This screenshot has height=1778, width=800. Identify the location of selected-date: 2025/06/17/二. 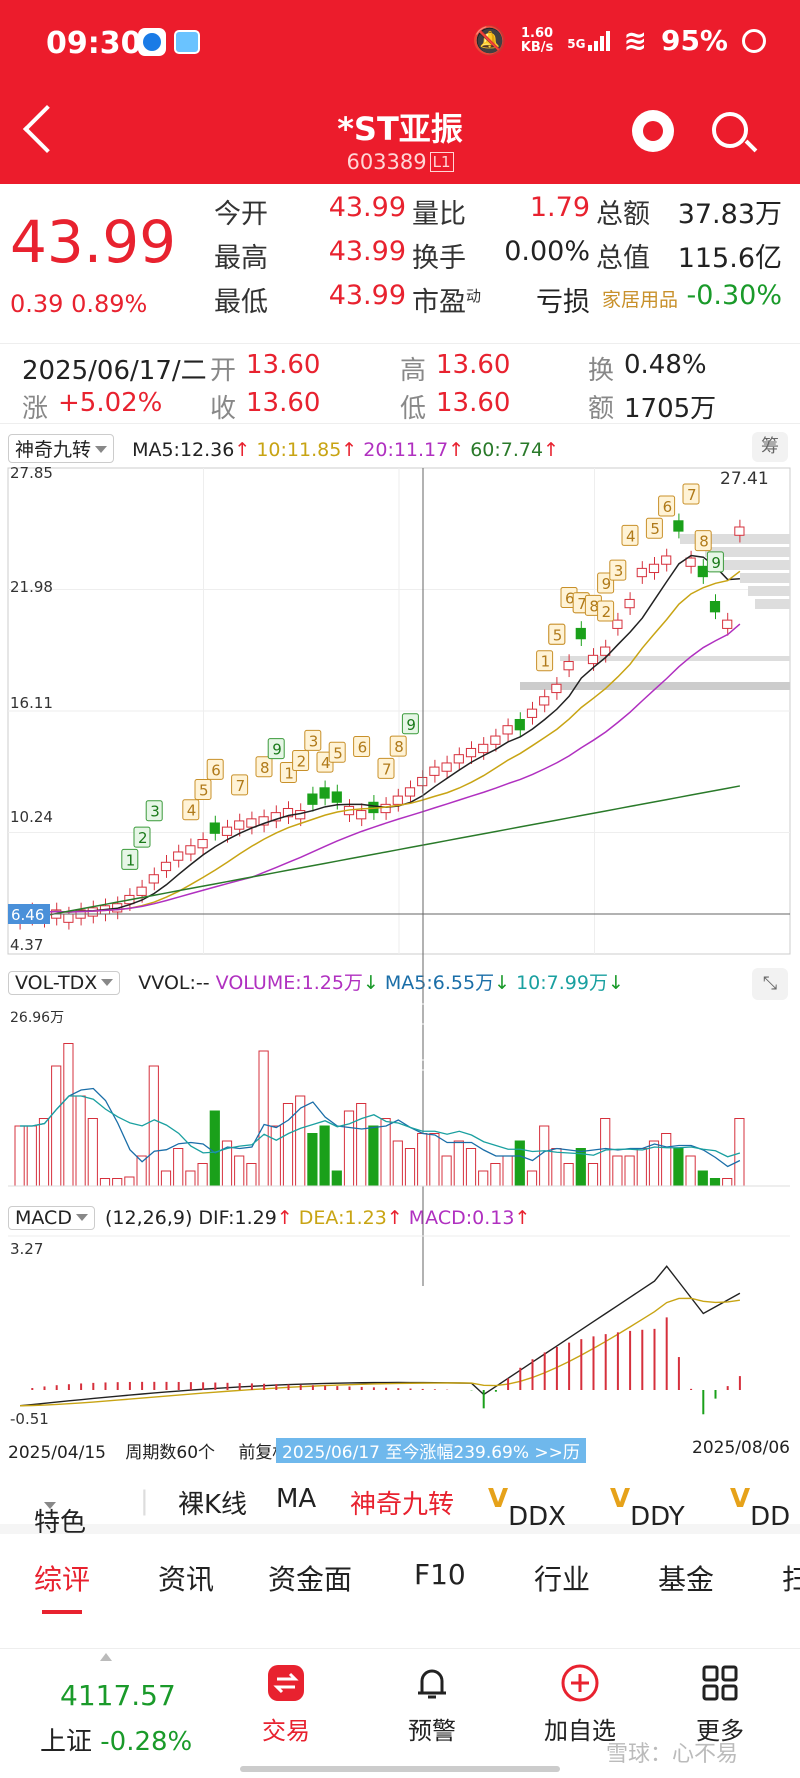
(114, 371).